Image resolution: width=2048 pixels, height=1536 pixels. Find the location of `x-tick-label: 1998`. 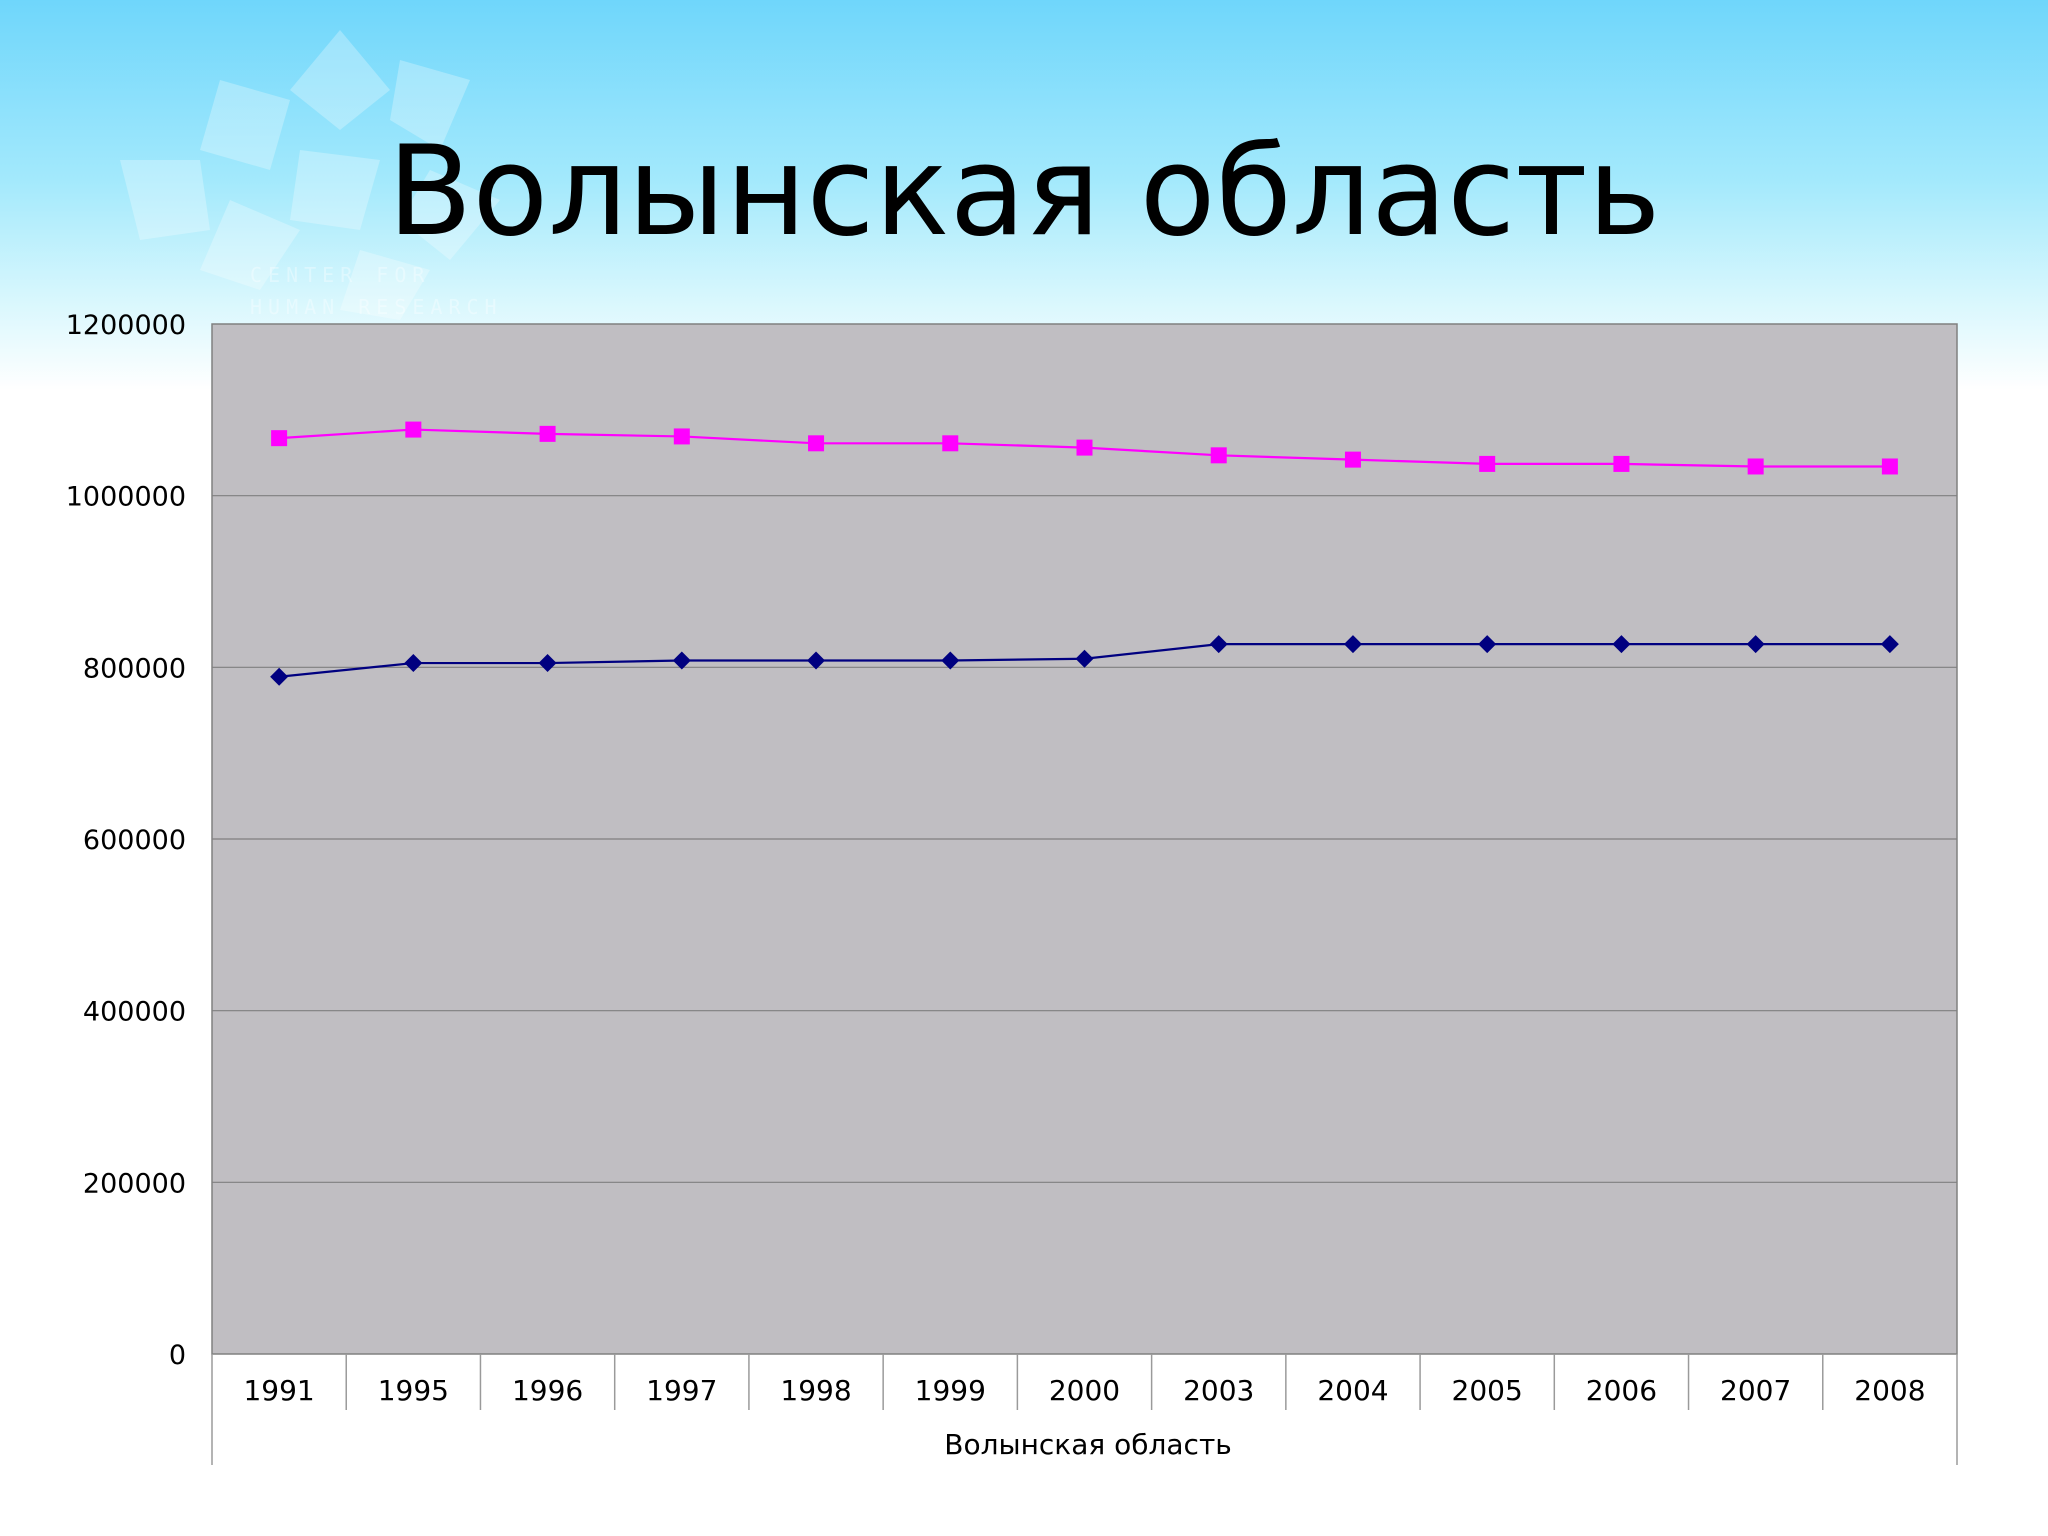

x-tick-label: 1998 is located at coordinates (815, 1390).